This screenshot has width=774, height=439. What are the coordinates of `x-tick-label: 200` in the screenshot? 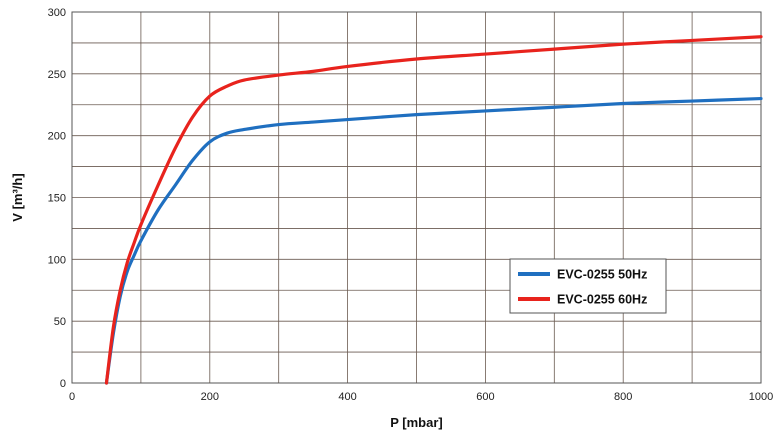 It's located at (210, 397).